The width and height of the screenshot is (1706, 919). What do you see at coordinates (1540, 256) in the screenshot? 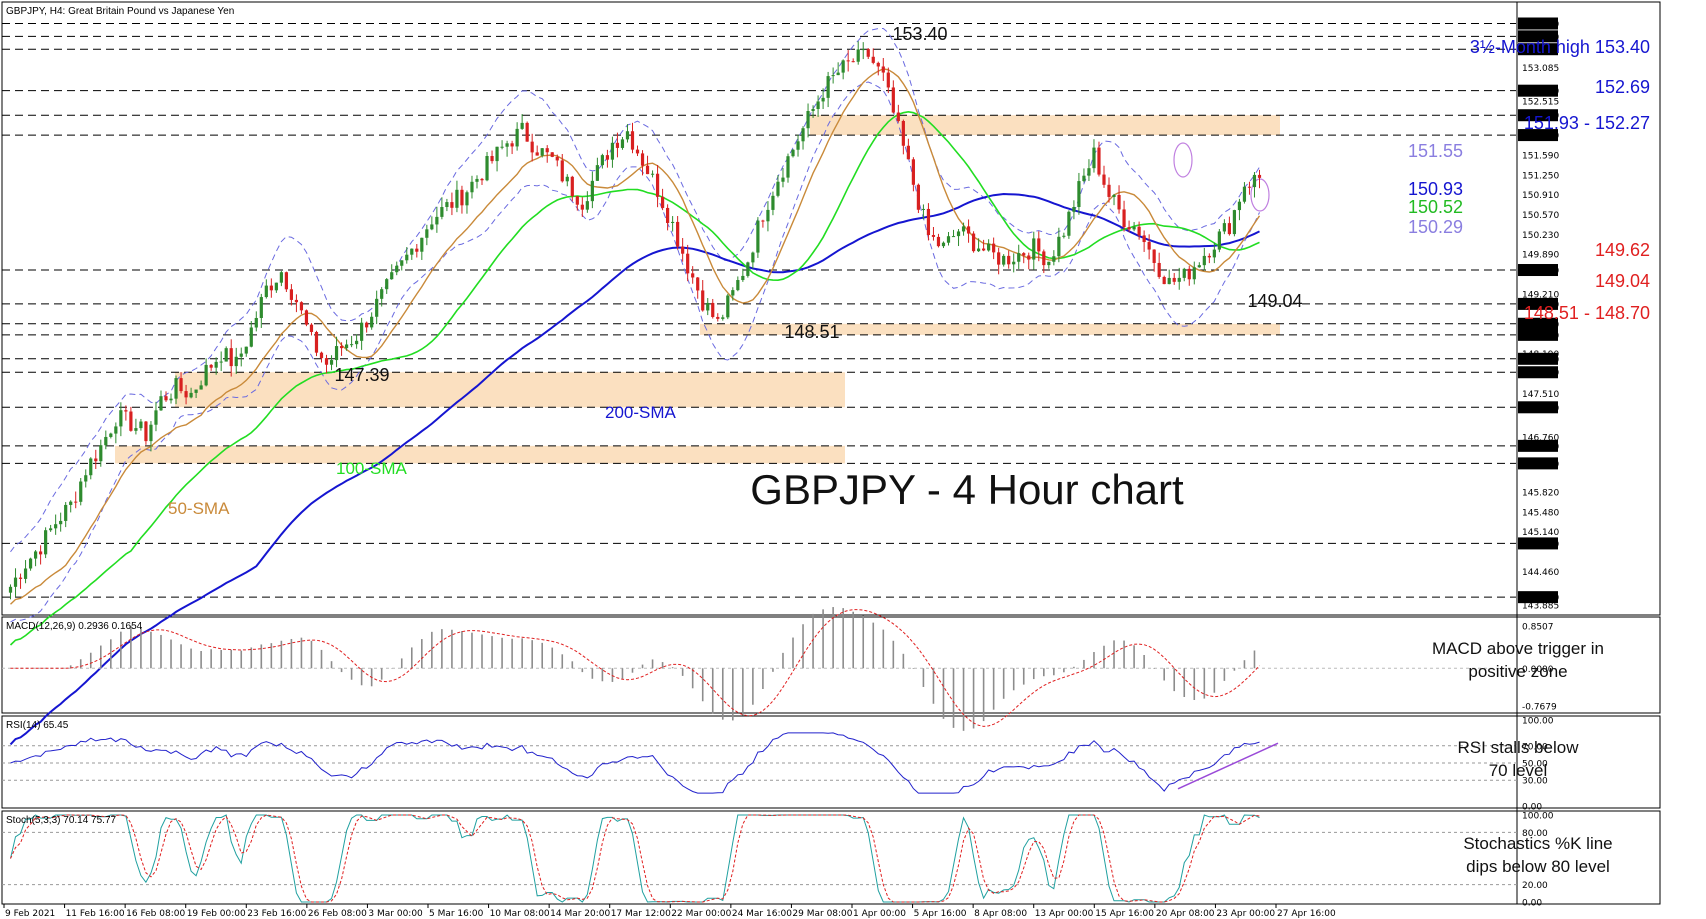
I see `price-tick: 149.890` at bounding box center [1540, 256].